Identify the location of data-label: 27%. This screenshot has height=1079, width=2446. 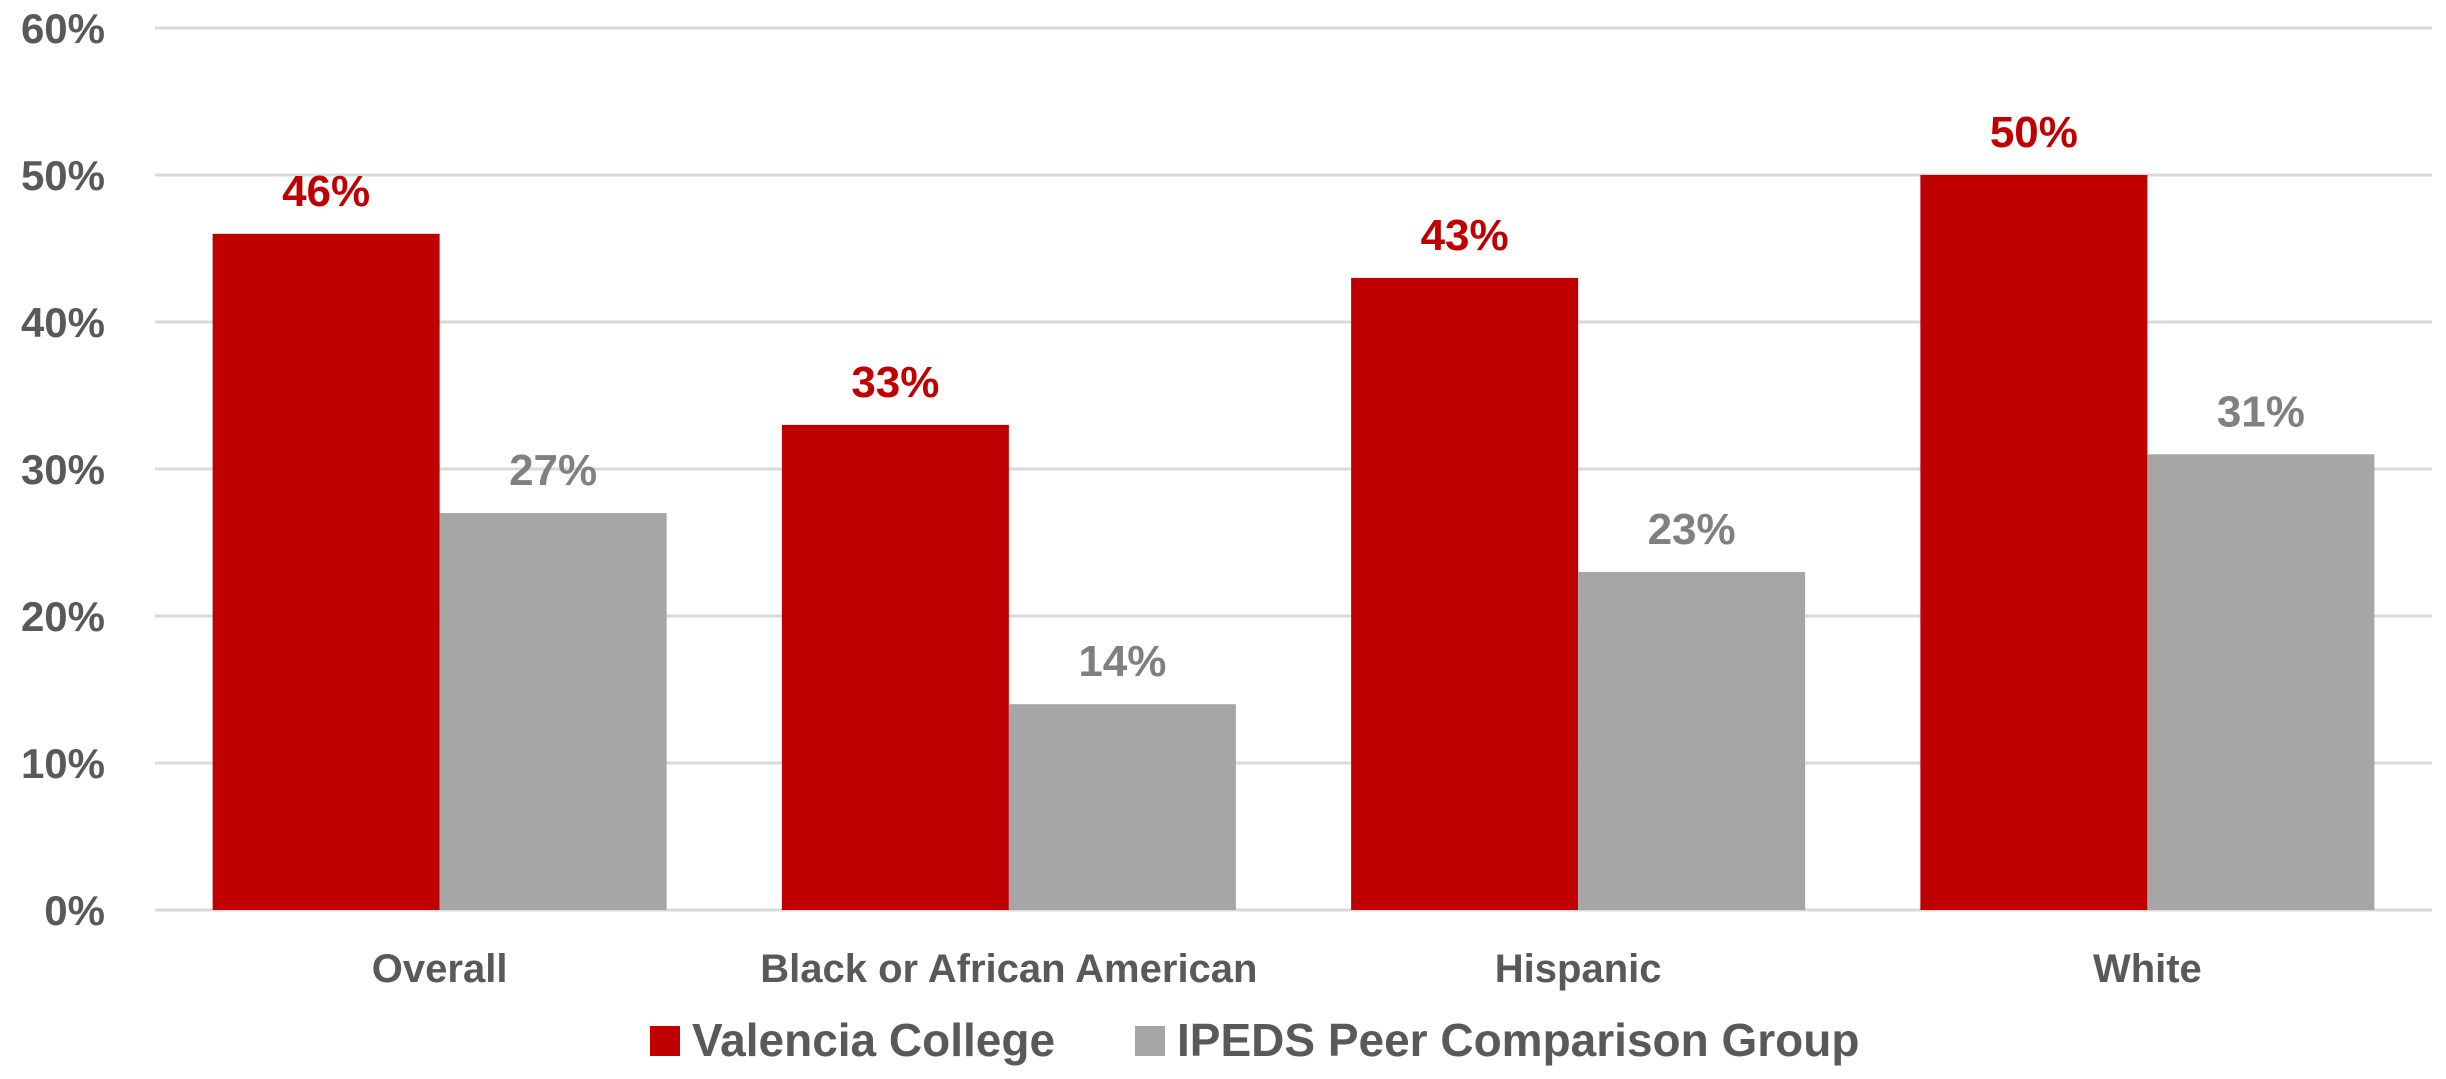
(553, 470).